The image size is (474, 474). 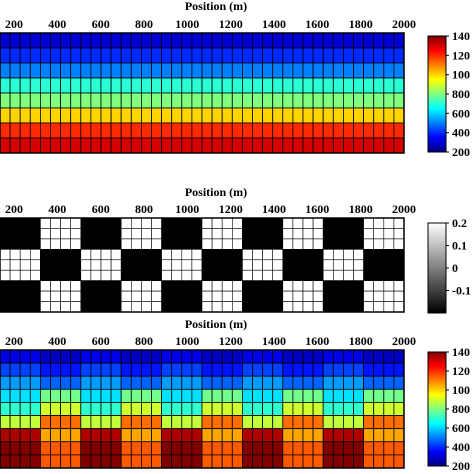 I want to click on x-tick-label: 1400, so click(x=274, y=341).